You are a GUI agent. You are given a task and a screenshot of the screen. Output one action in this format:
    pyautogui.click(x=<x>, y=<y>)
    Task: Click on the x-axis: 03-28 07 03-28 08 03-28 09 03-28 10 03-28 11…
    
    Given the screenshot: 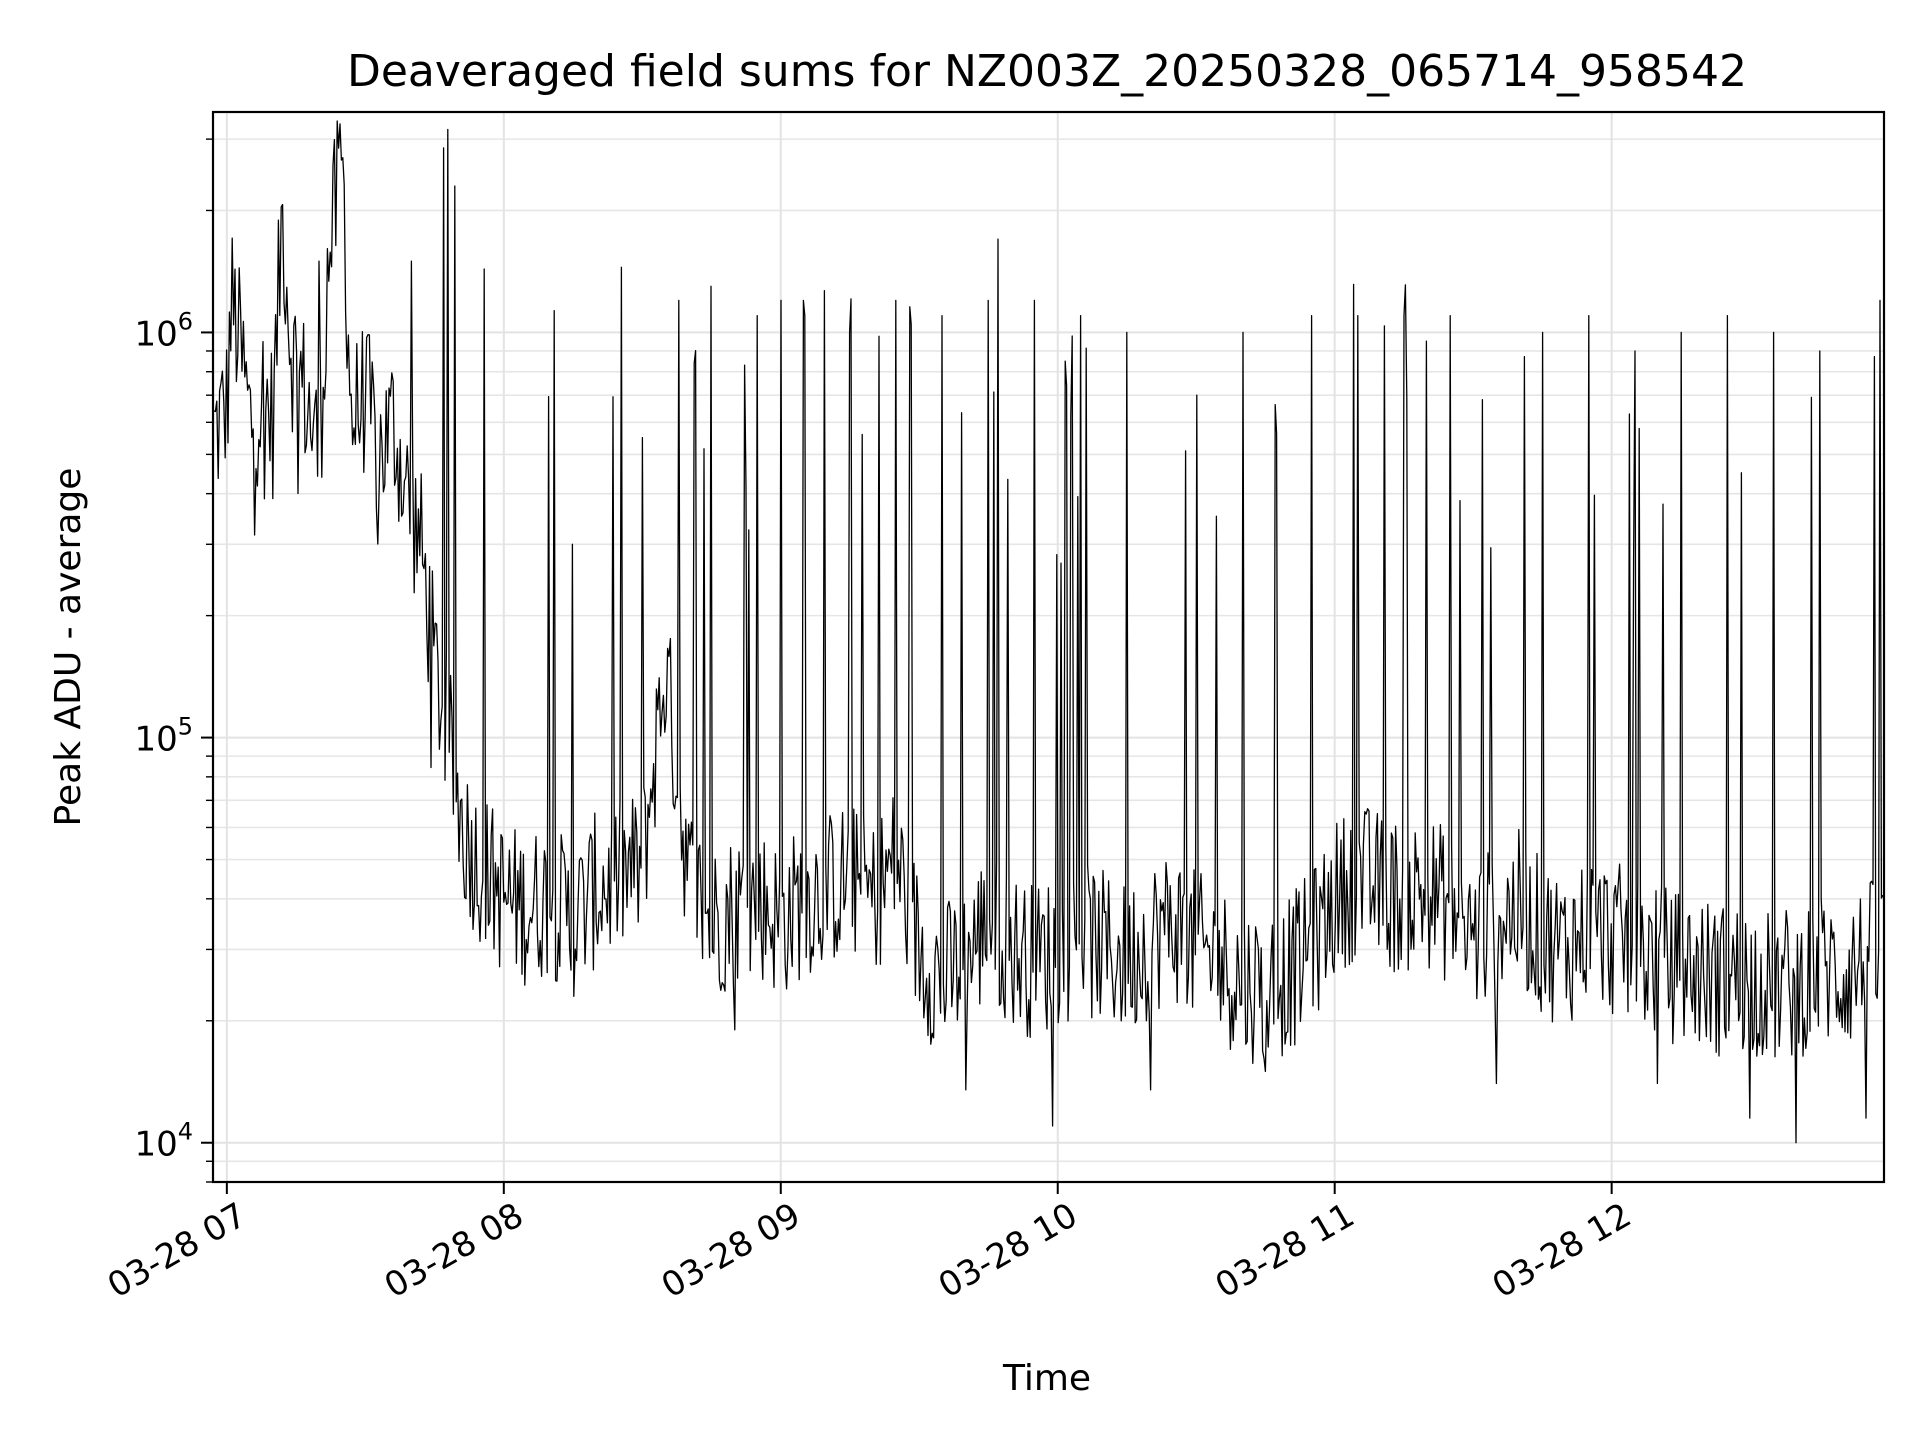 What is the action you would take?
    pyautogui.click(x=869, y=1244)
    